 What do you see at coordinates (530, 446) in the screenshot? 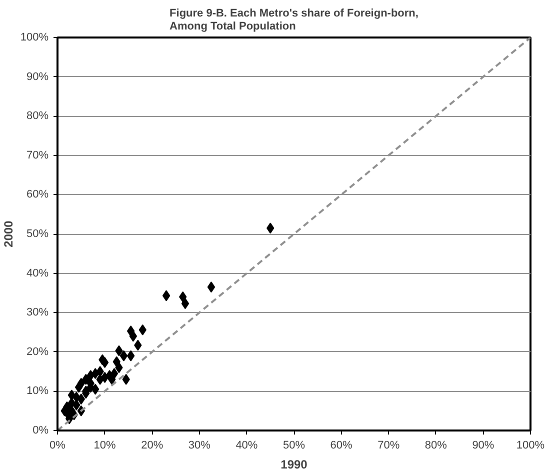
I see `x-tick-label: 100%` at bounding box center [530, 446].